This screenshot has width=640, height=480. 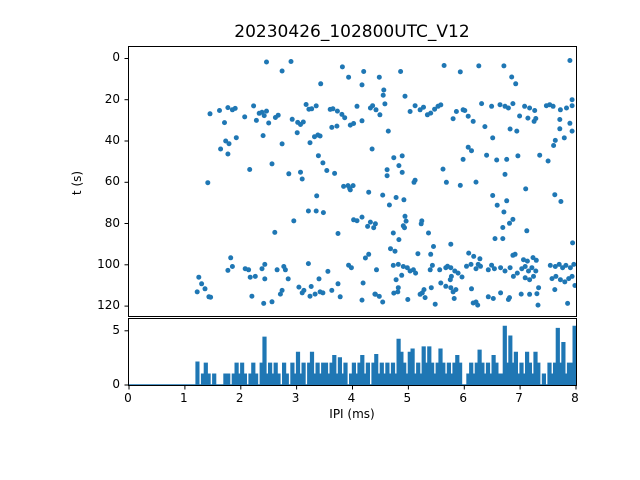 What do you see at coordinates (128, 398) in the screenshot?
I see `x-tick-label: 0` at bounding box center [128, 398].